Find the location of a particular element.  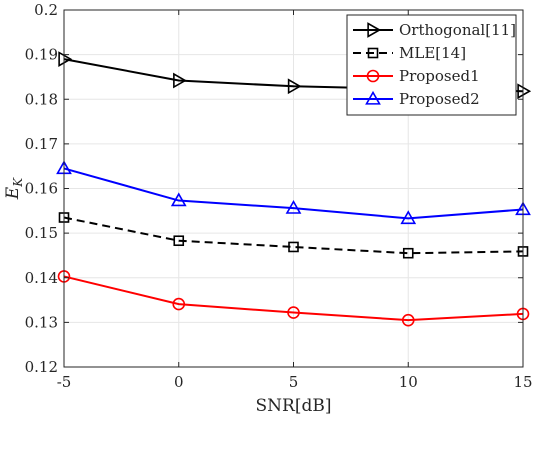

legend-label: MLE[14] is located at coordinates (432, 53).